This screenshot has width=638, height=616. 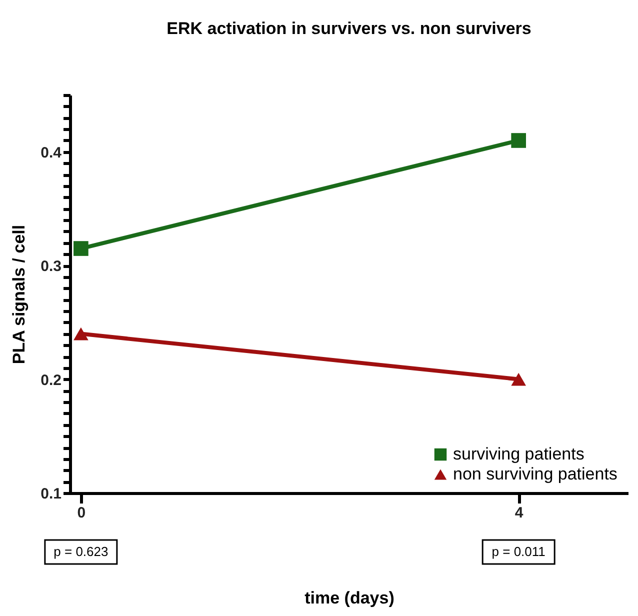 I want to click on x-tick-label: 4, so click(x=519, y=513).